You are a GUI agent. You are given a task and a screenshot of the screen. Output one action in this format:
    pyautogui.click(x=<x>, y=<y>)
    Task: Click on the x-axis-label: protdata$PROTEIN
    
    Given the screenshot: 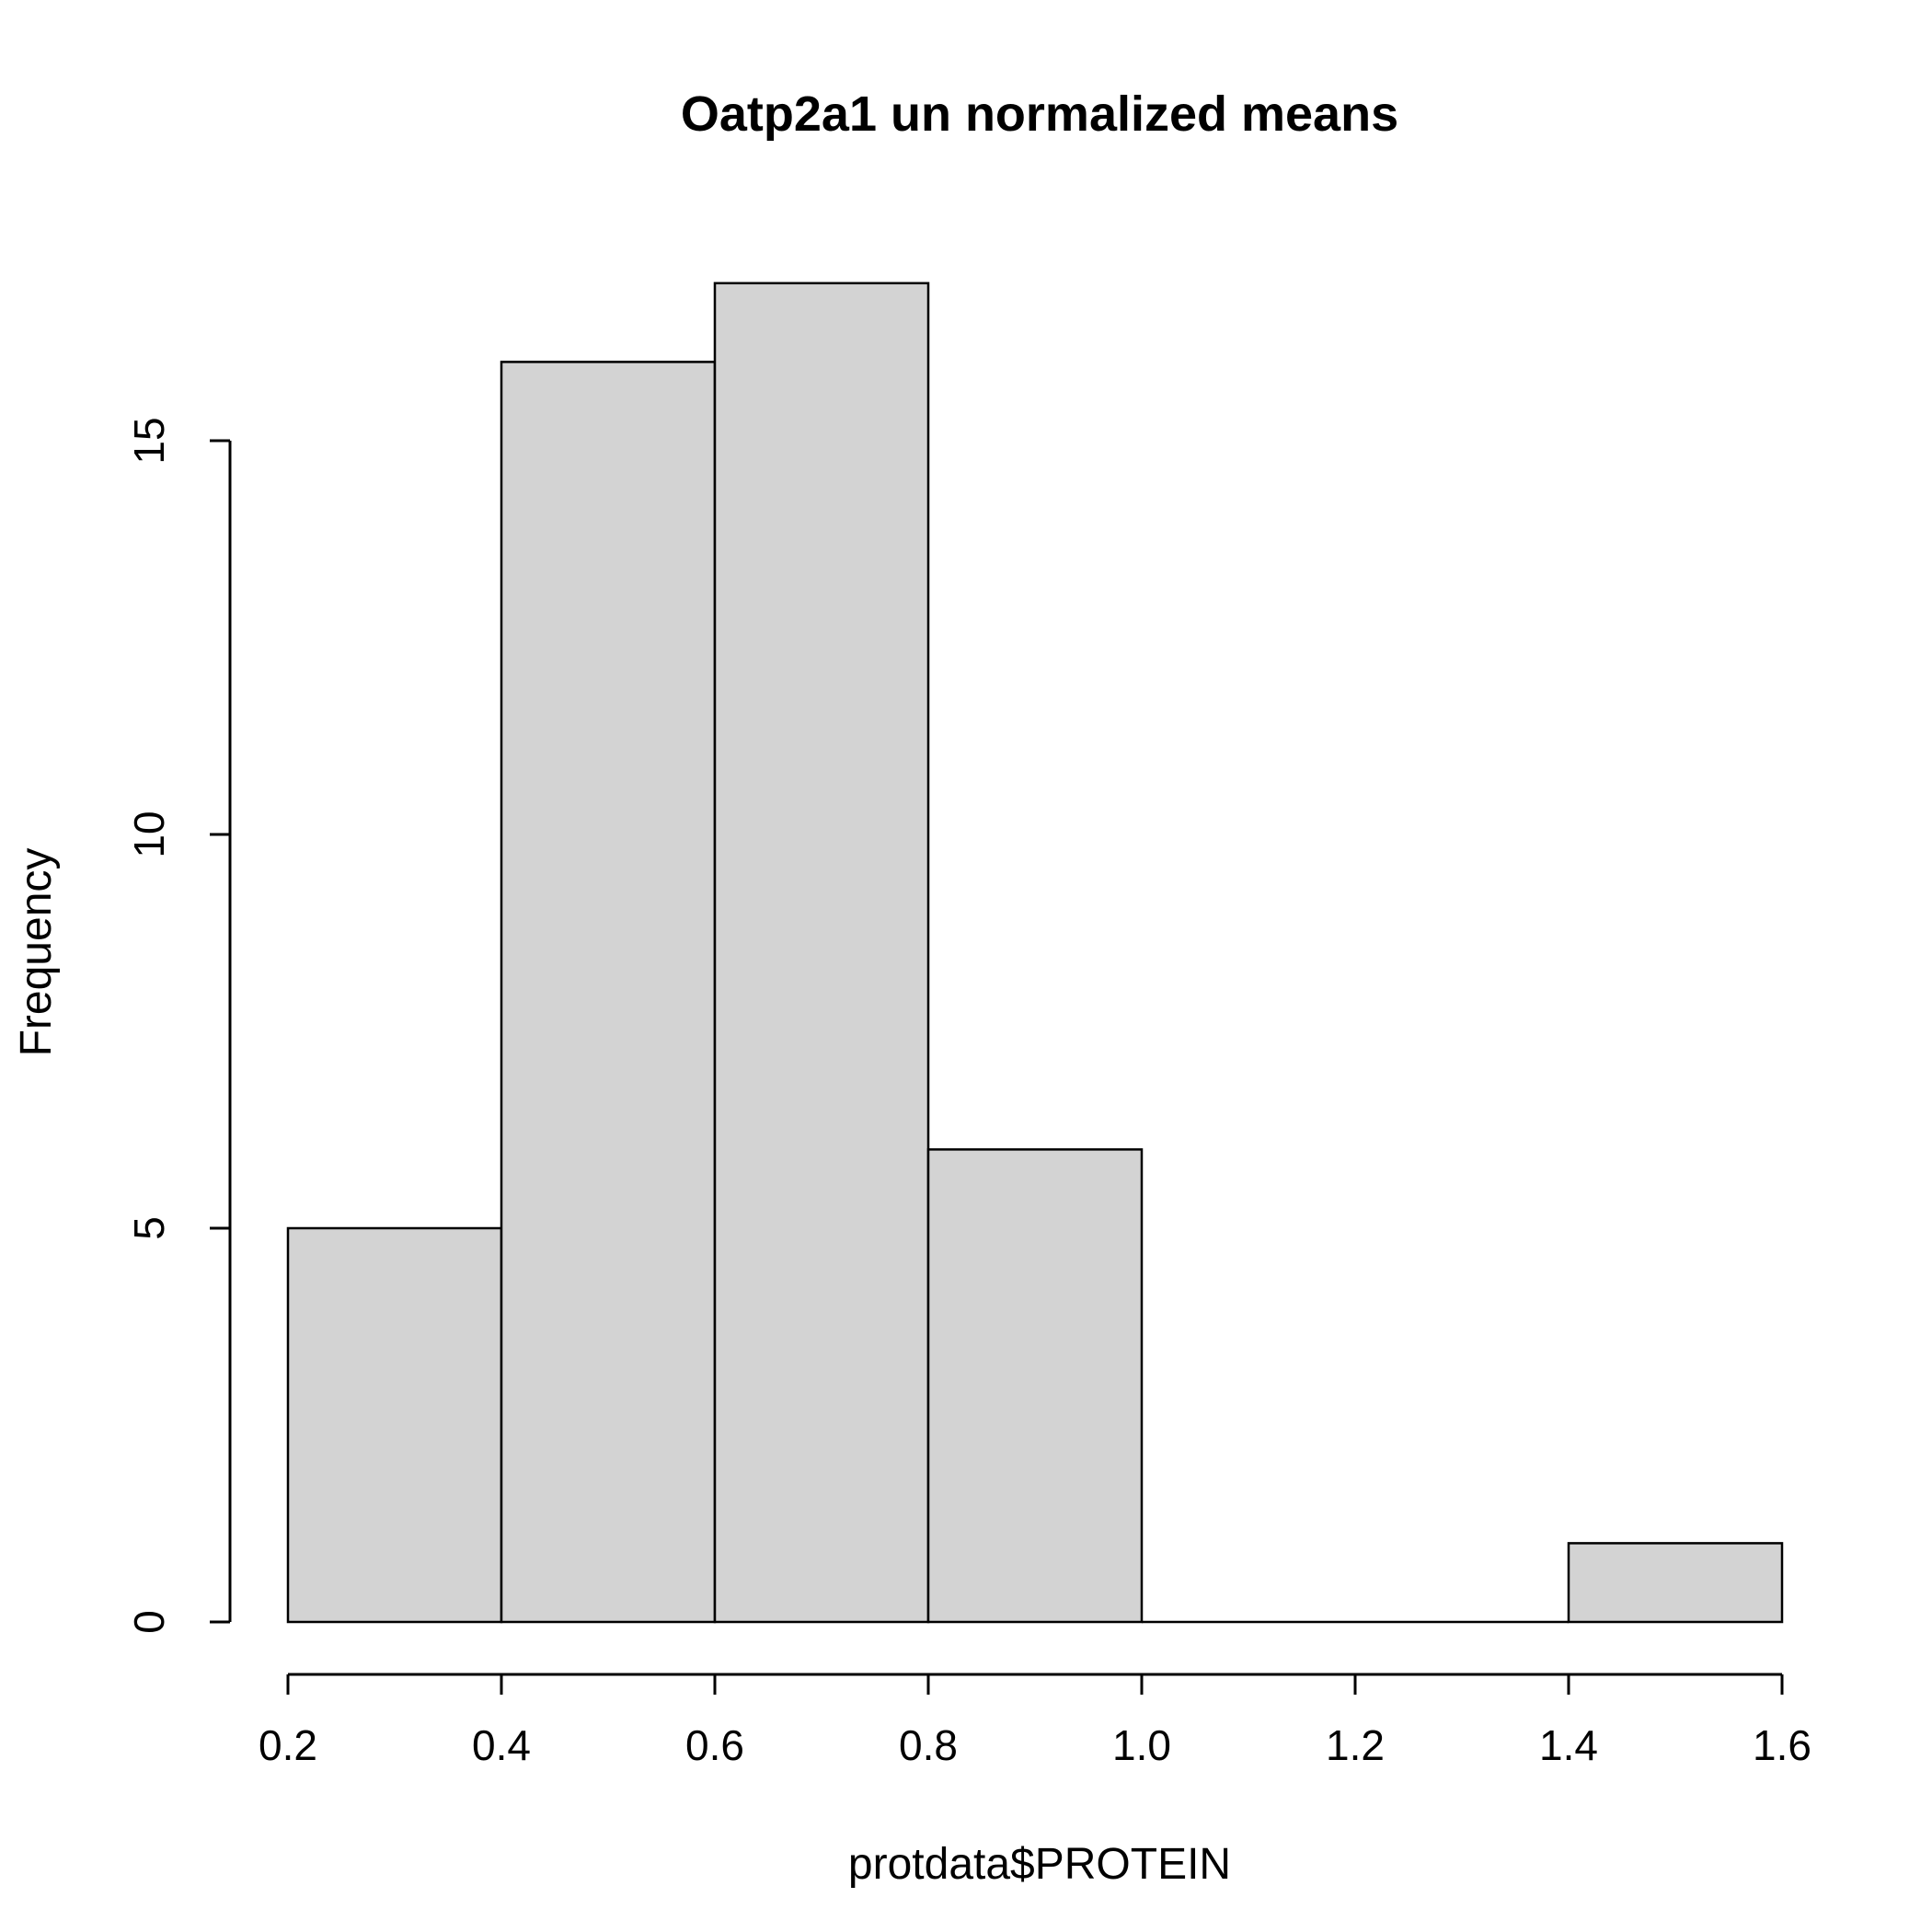 What is the action you would take?
    pyautogui.click(x=1039, y=1864)
    